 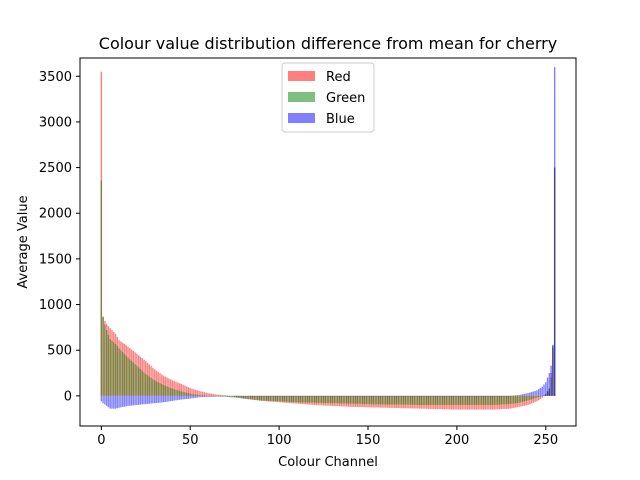 What do you see at coordinates (328, 462) in the screenshot?
I see `x-axis-title: Colour Channel` at bounding box center [328, 462].